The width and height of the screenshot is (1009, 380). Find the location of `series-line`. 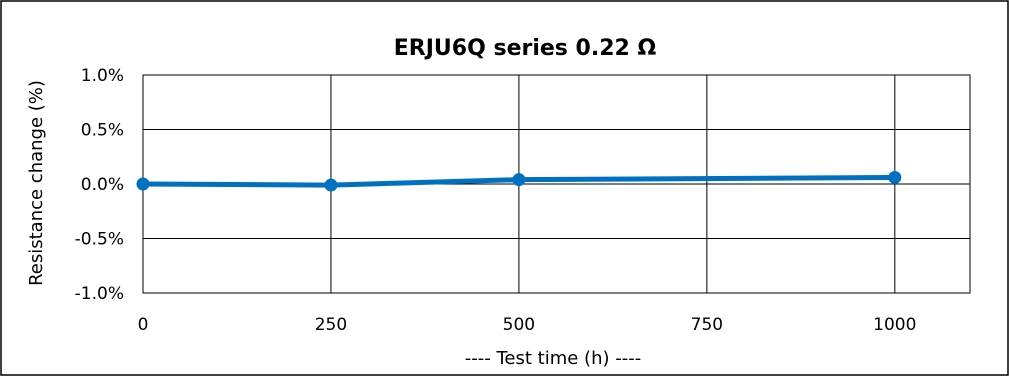

series-line is located at coordinates (518, 181).